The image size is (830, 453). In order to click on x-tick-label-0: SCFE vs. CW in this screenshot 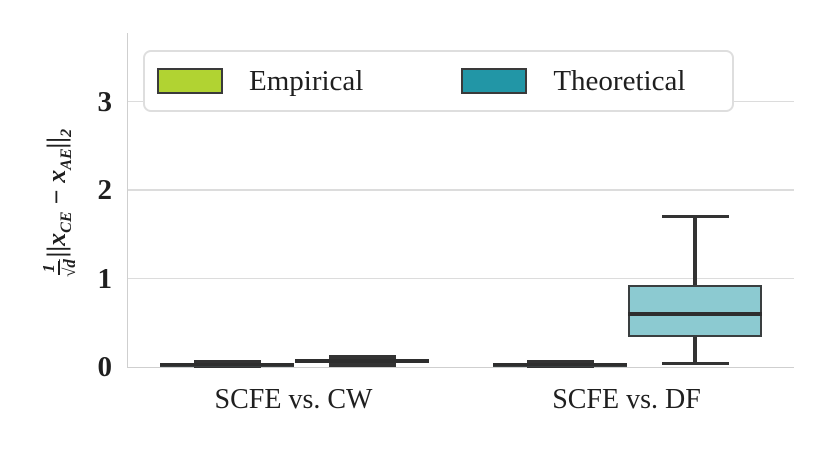, I will do `click(293, 399)`.